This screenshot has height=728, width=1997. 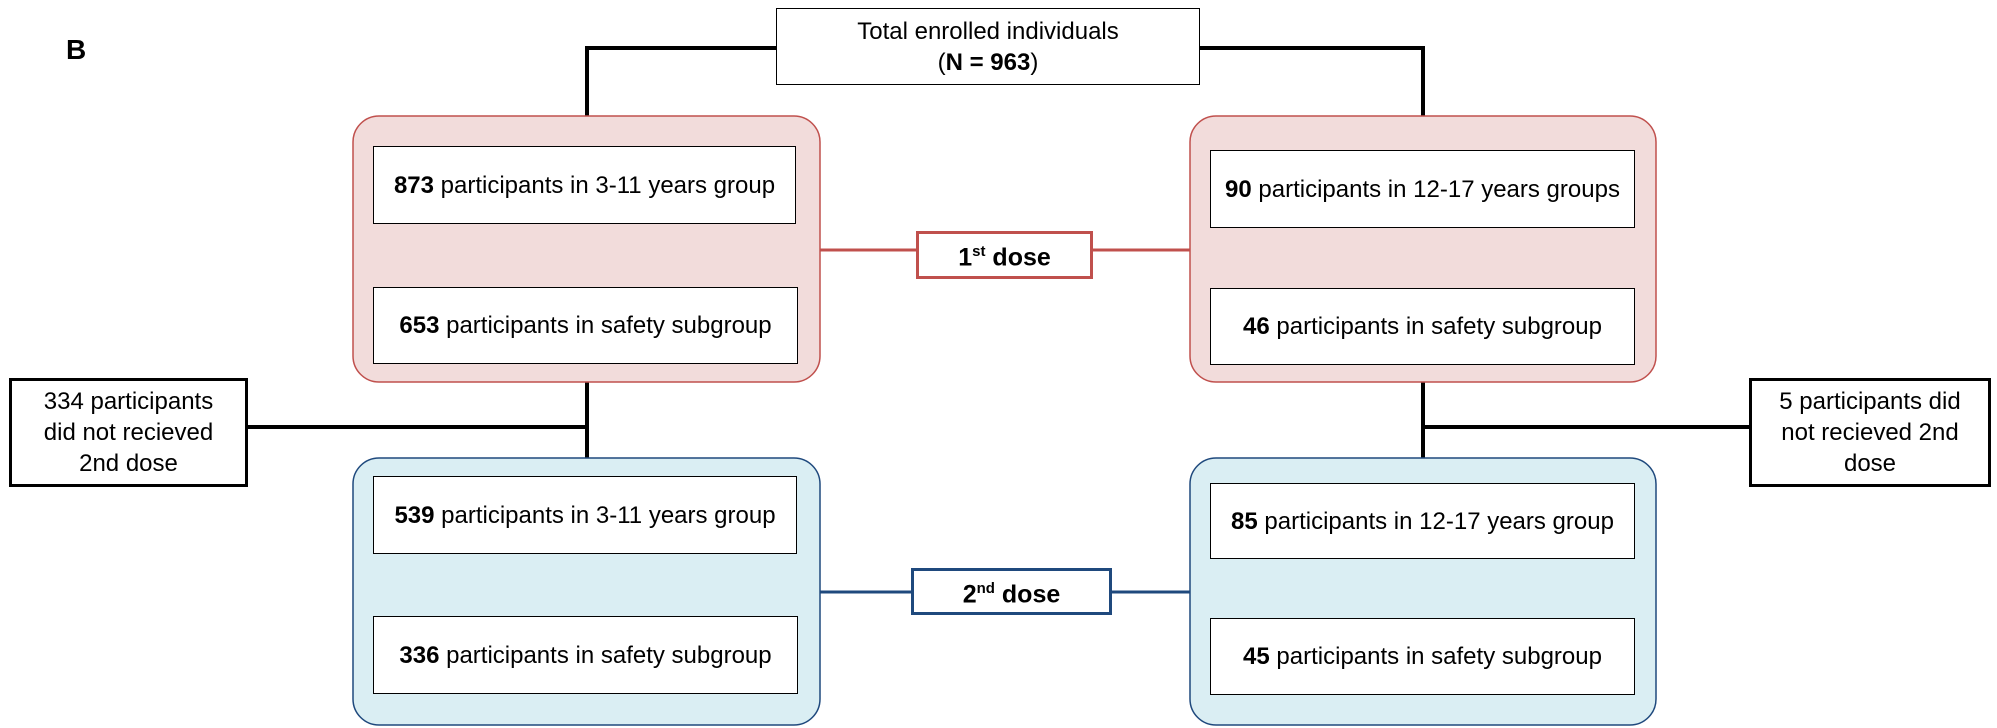 I want to click on node: 873 participants in 3-11 years group, so click(x=584, y=185).